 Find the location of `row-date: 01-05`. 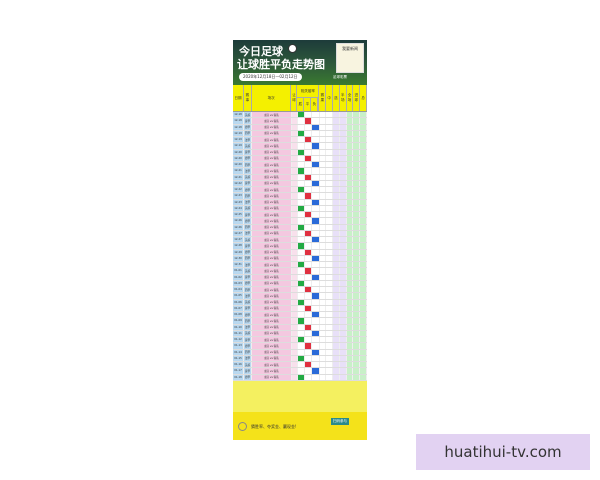

row-date: 01-05 is located at coordinates (238, 296).